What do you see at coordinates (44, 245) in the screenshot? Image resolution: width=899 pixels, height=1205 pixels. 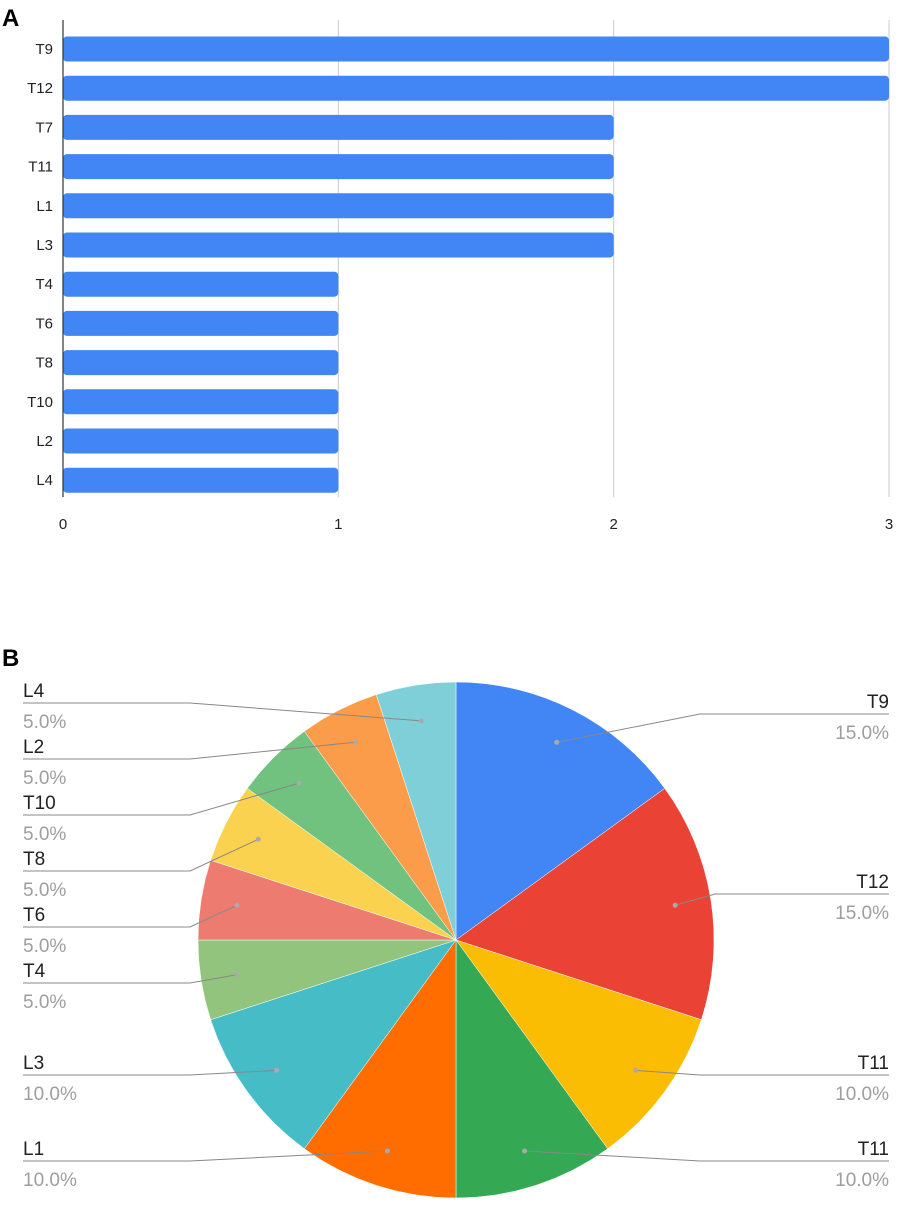 I see `y-category-label: L3` at bounding box center [44, 245].